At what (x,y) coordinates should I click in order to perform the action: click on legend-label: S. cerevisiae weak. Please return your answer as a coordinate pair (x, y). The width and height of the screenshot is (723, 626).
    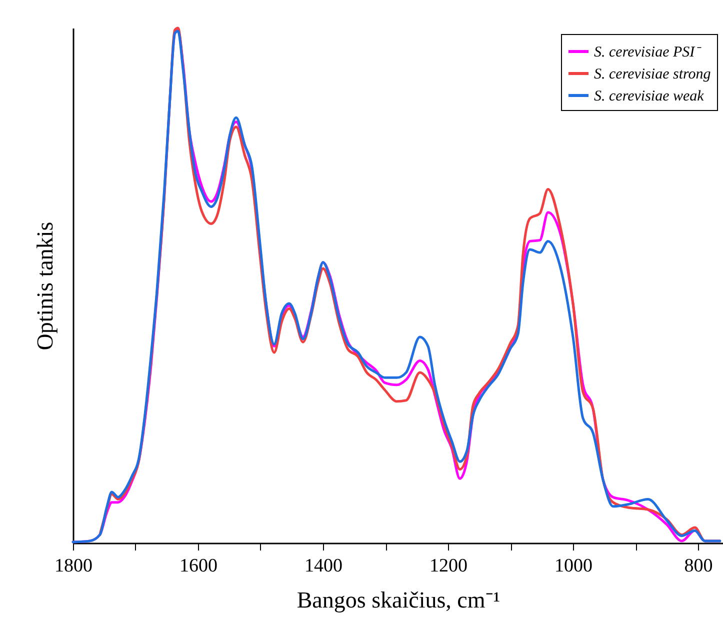
    Looking at the image, I should click on (649, 96).